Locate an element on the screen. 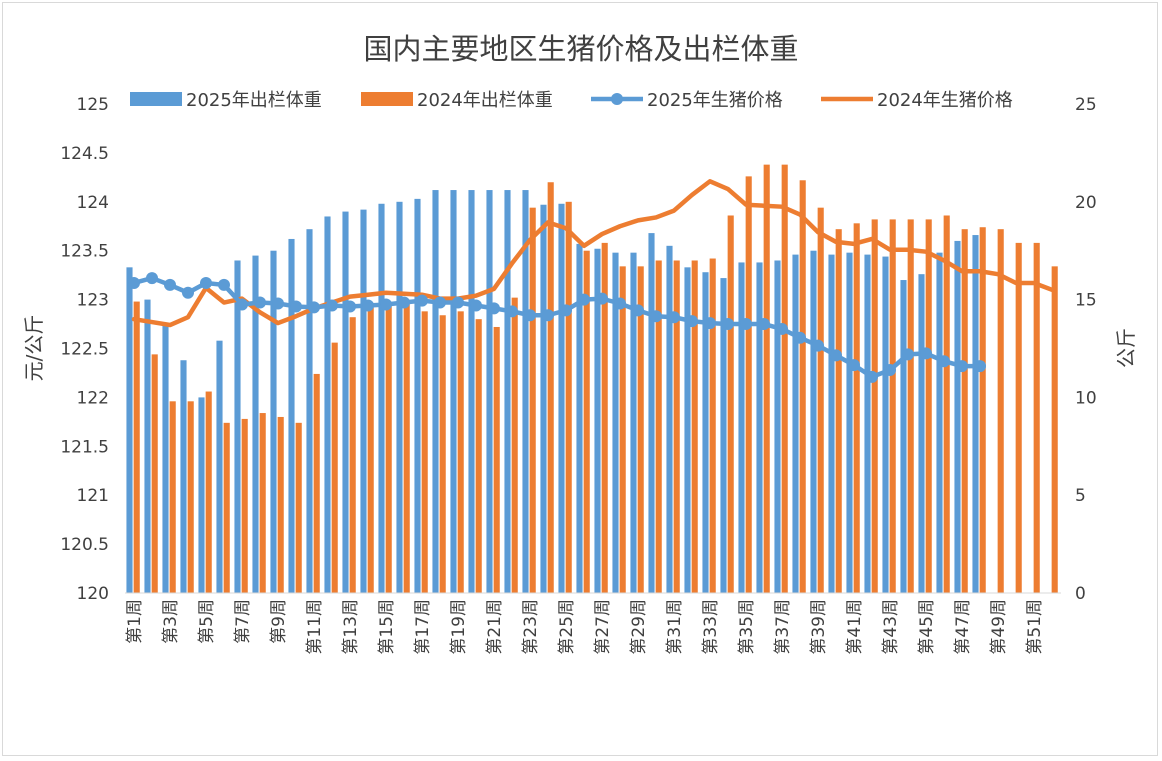  x-tick-label: 第41周 is located at coordinates (855, 627).